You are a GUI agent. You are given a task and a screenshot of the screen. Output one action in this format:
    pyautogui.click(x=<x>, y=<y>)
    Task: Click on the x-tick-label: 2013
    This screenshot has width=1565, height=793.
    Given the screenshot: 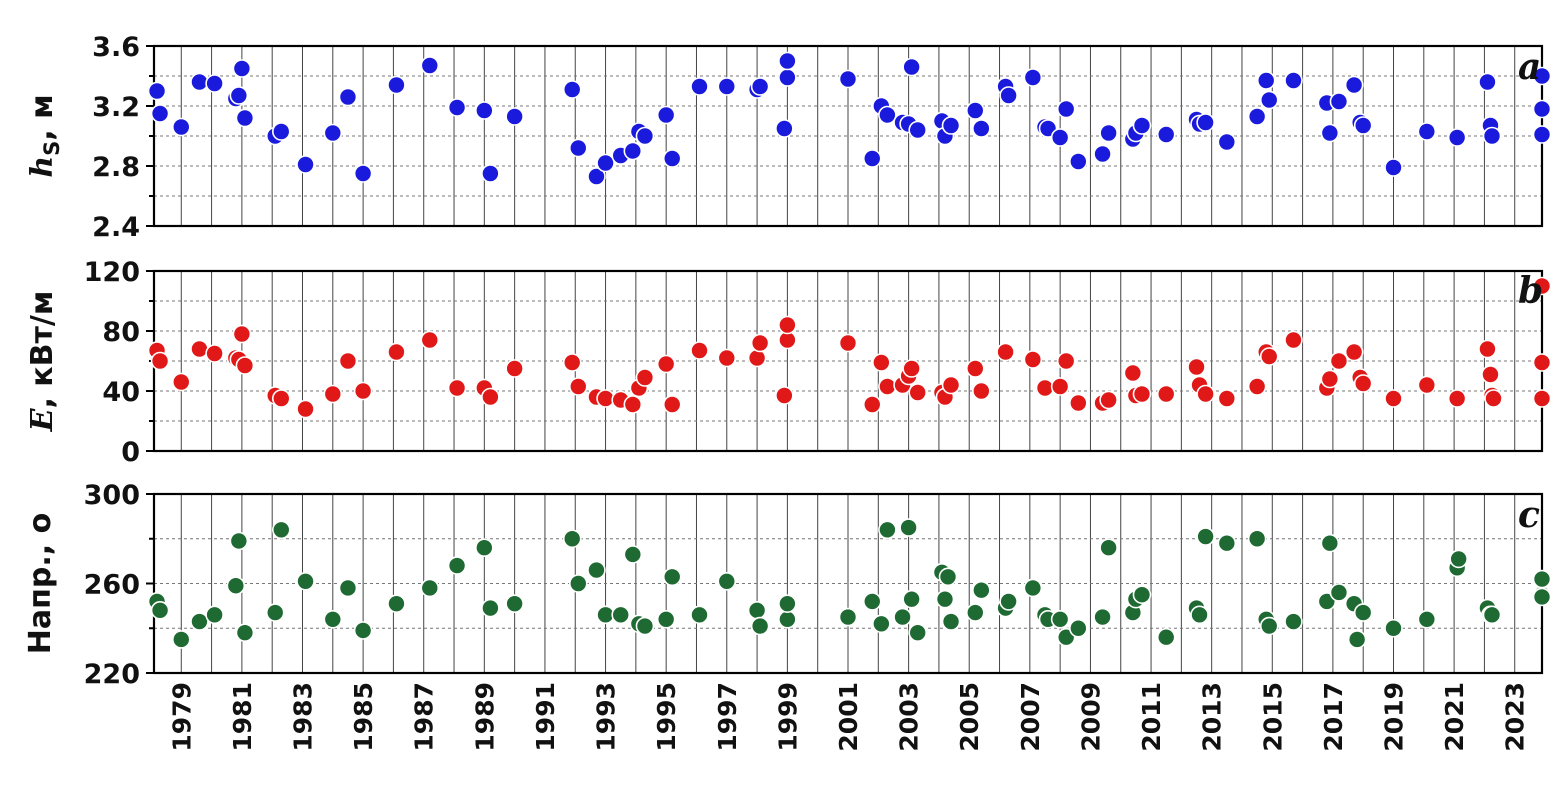 What is the action you would take?
    pyautogui.click(x=1212, y=717)
    